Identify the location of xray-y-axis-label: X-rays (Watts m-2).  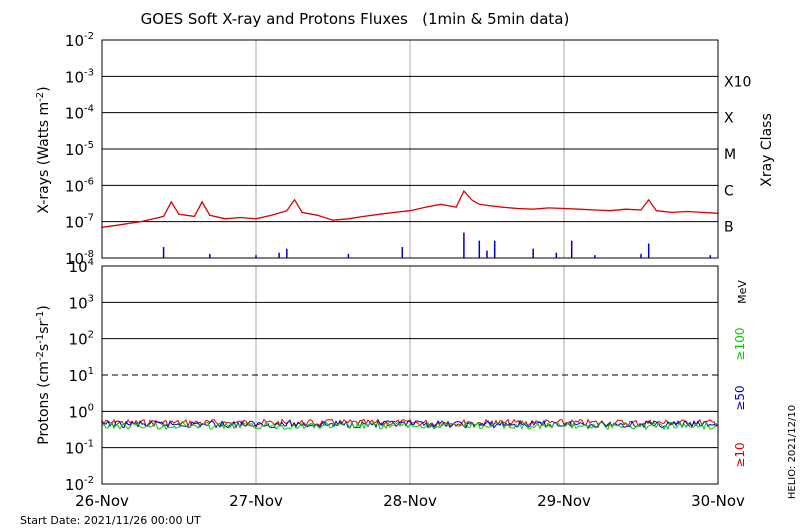
(43, 149).